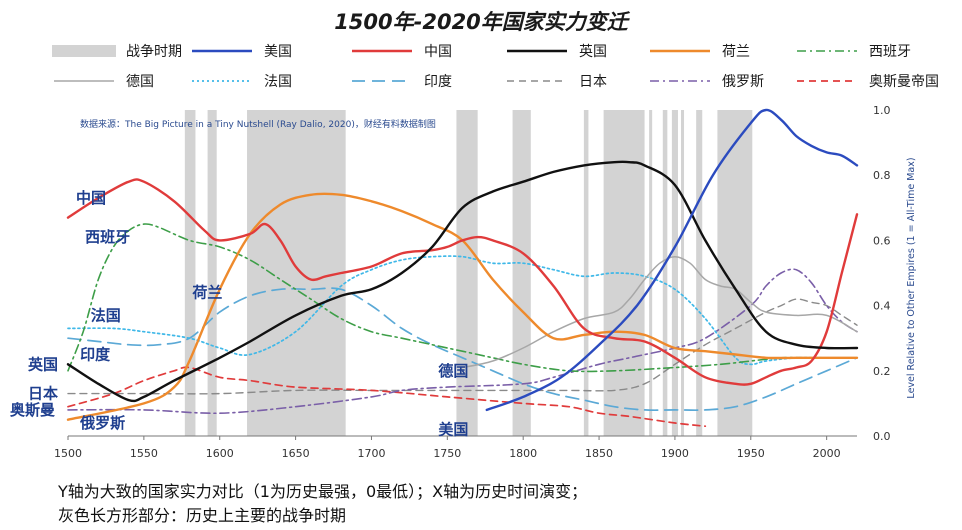 Image resolution: width=962 pixels, height=530 pixels. I want to click on x-tick-label: 1900, so click(675, 453).